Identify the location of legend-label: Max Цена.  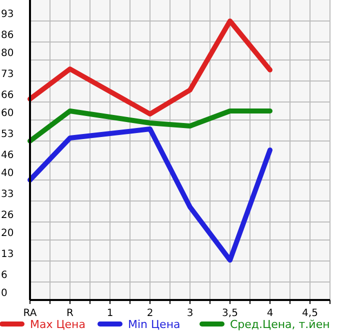
(58, 324).